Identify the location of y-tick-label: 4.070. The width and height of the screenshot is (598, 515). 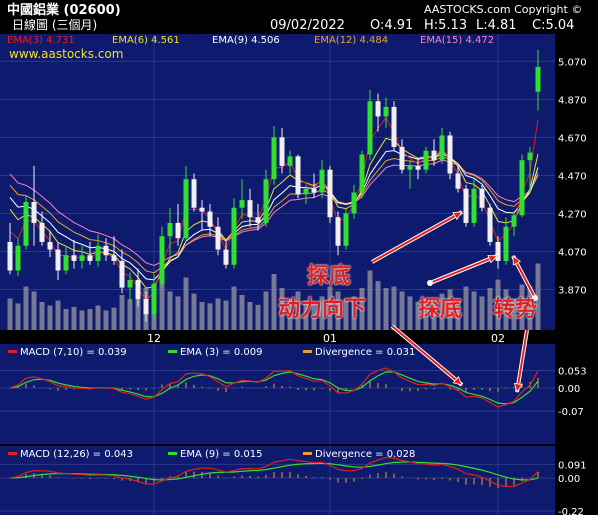
(572, 252).